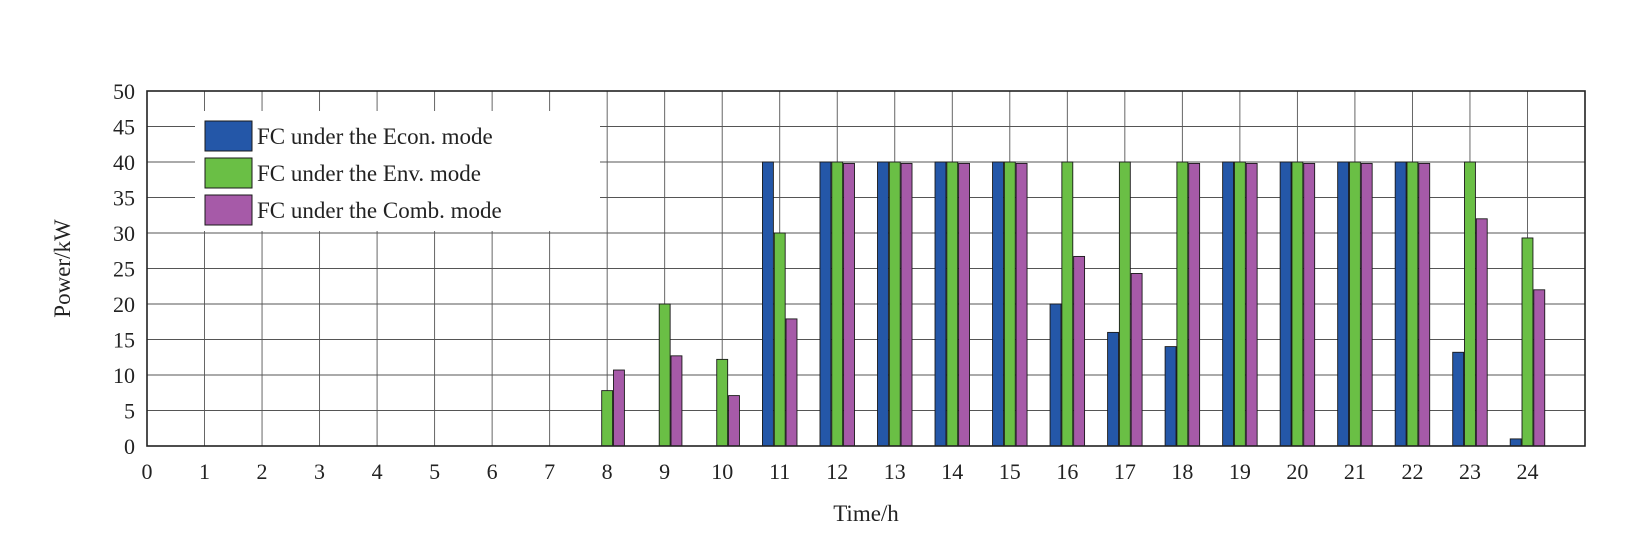 This screenshot has height=545, width=1626. Describe the element at coordinates (434, 471) in the screenshot. I see `x-tick-label: 5` at that location.